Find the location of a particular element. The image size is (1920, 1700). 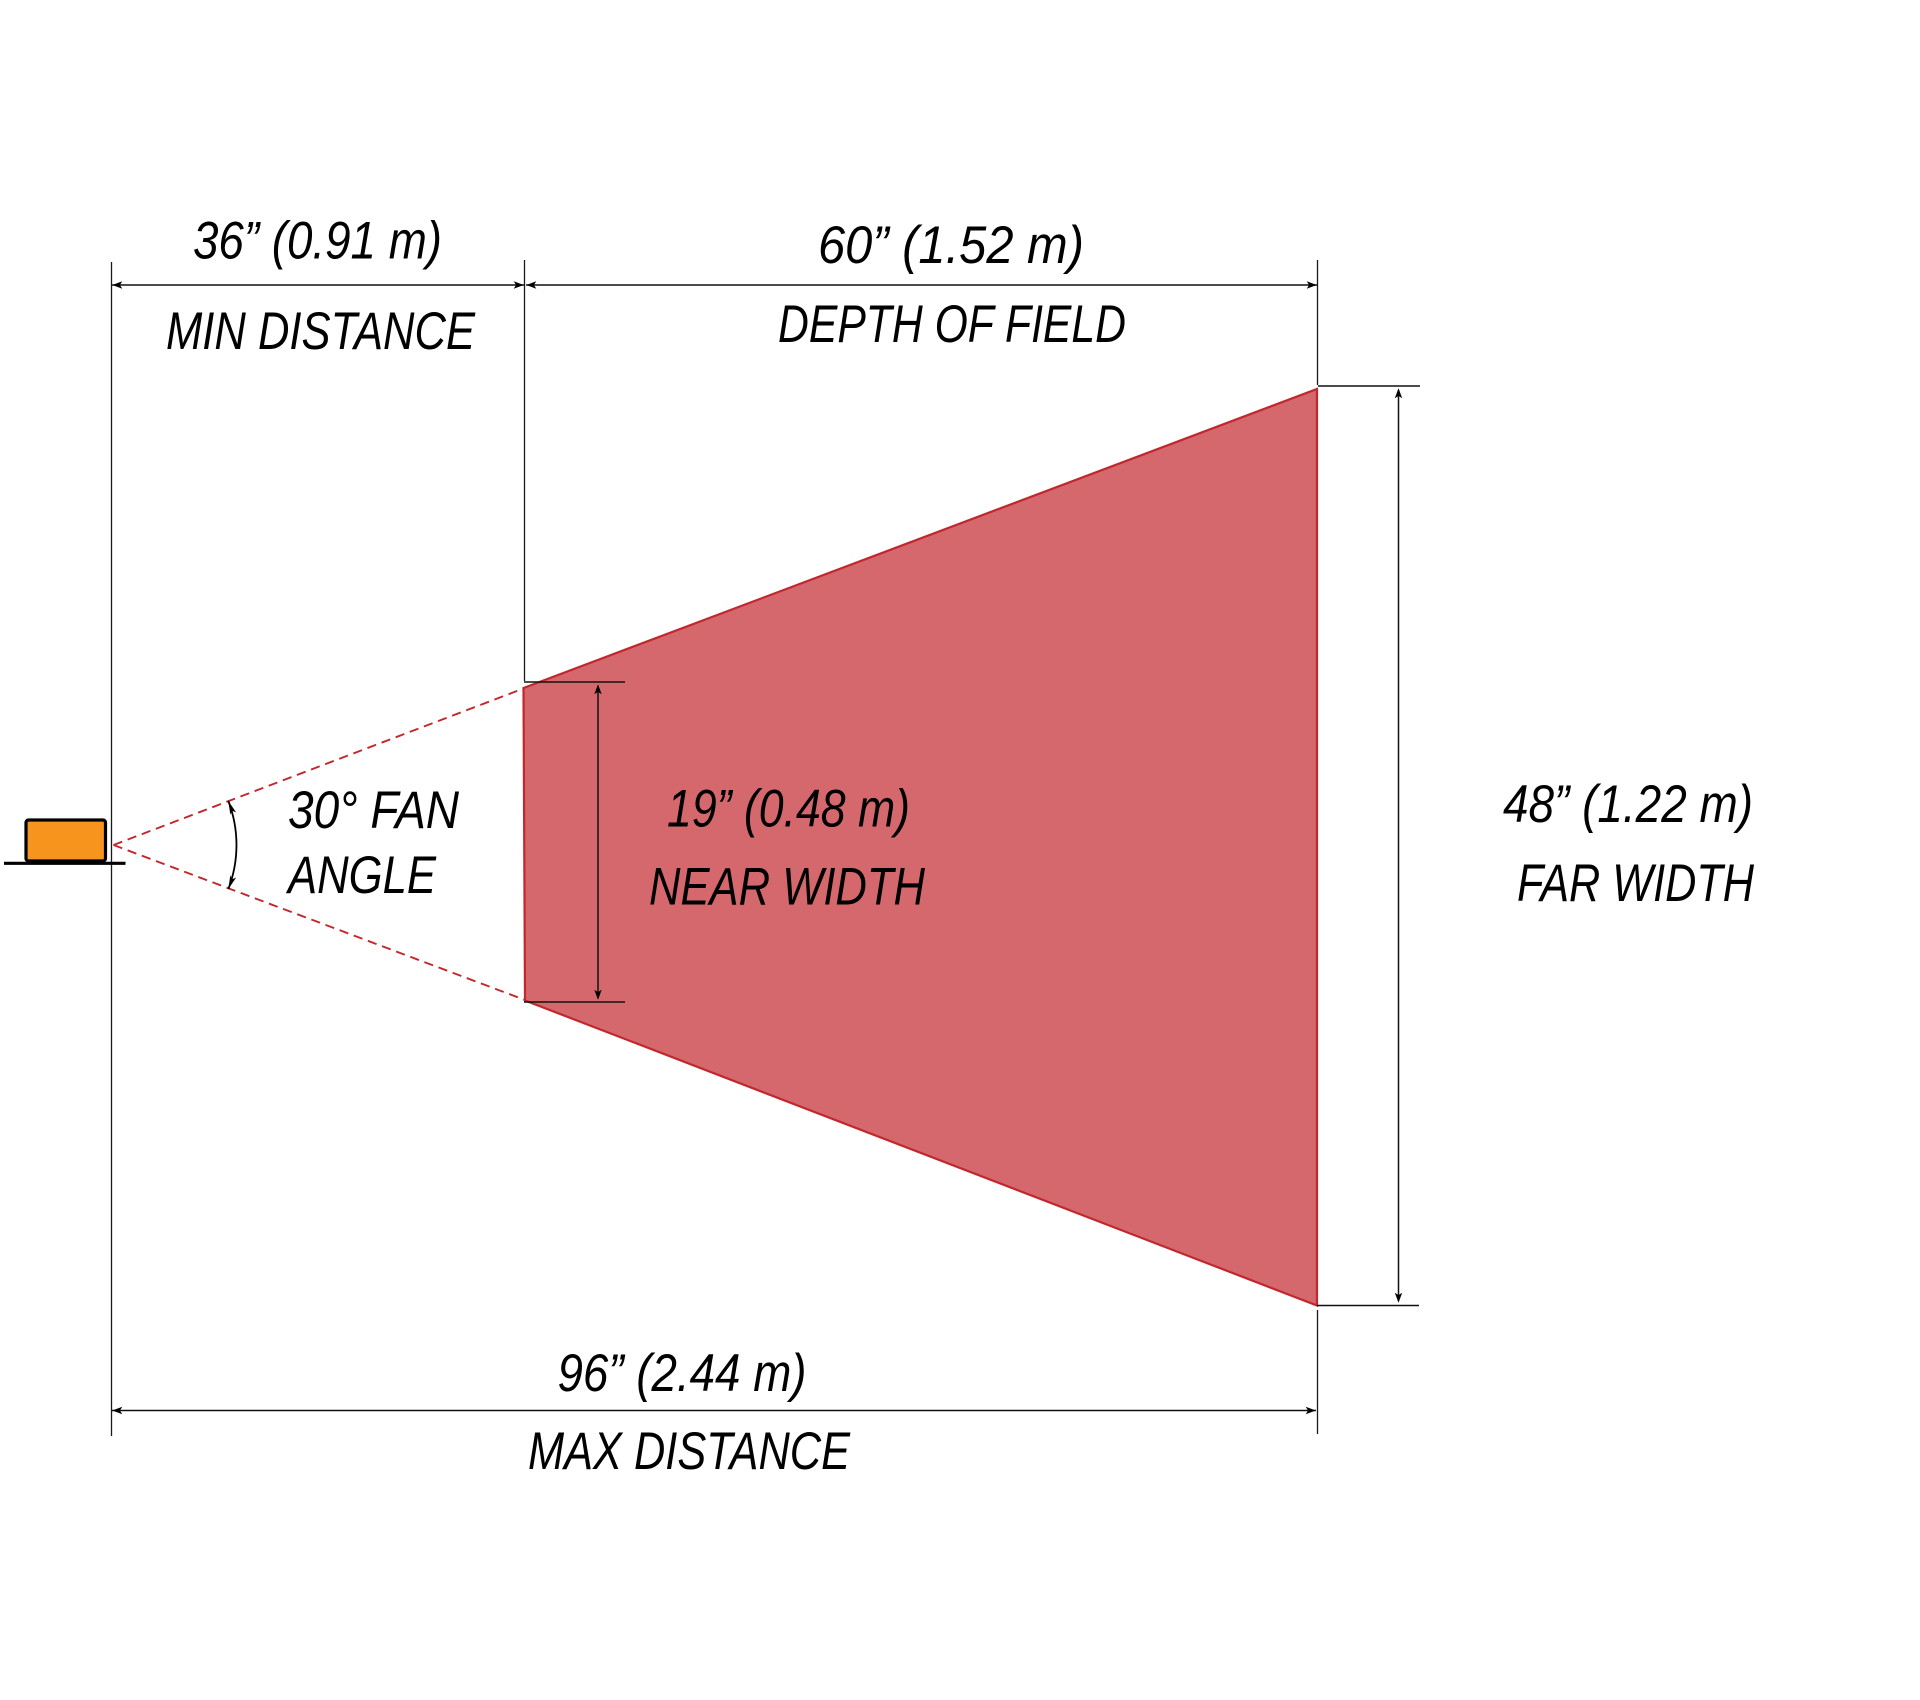

svg-text: 19” (0.48 m) is located at coordinates (788, 809).